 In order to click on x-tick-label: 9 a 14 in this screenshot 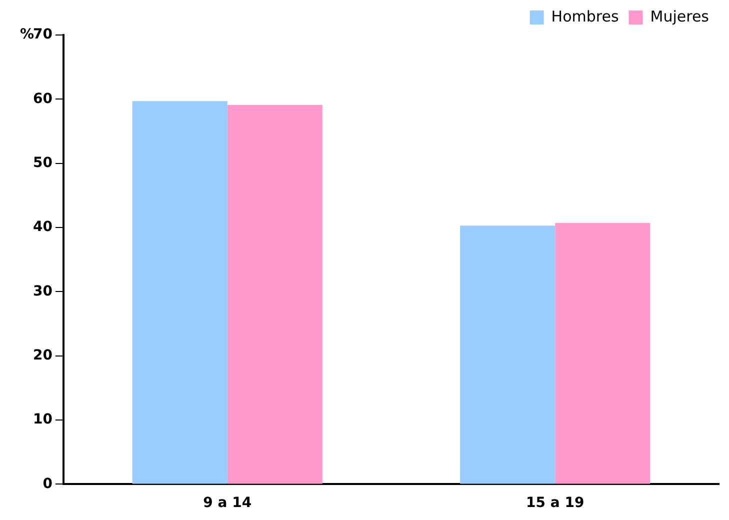, I will do `click(227, 503)`.